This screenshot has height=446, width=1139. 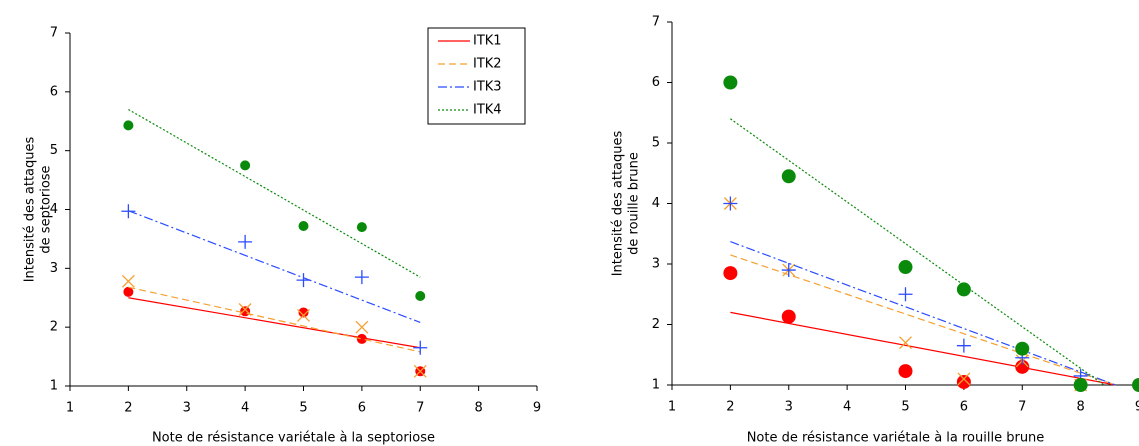 I want to click on legend-label: ITK4, so click(x=487, y=110).